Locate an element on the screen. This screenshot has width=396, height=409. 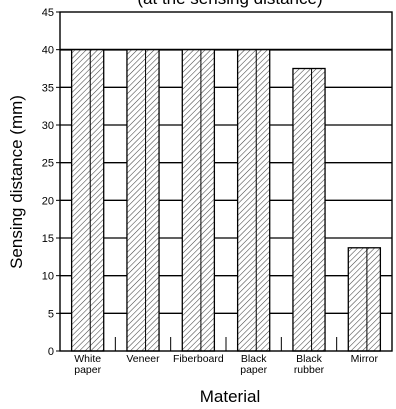
y-tick-label-0: 0 is located at coordinates (51, 352).